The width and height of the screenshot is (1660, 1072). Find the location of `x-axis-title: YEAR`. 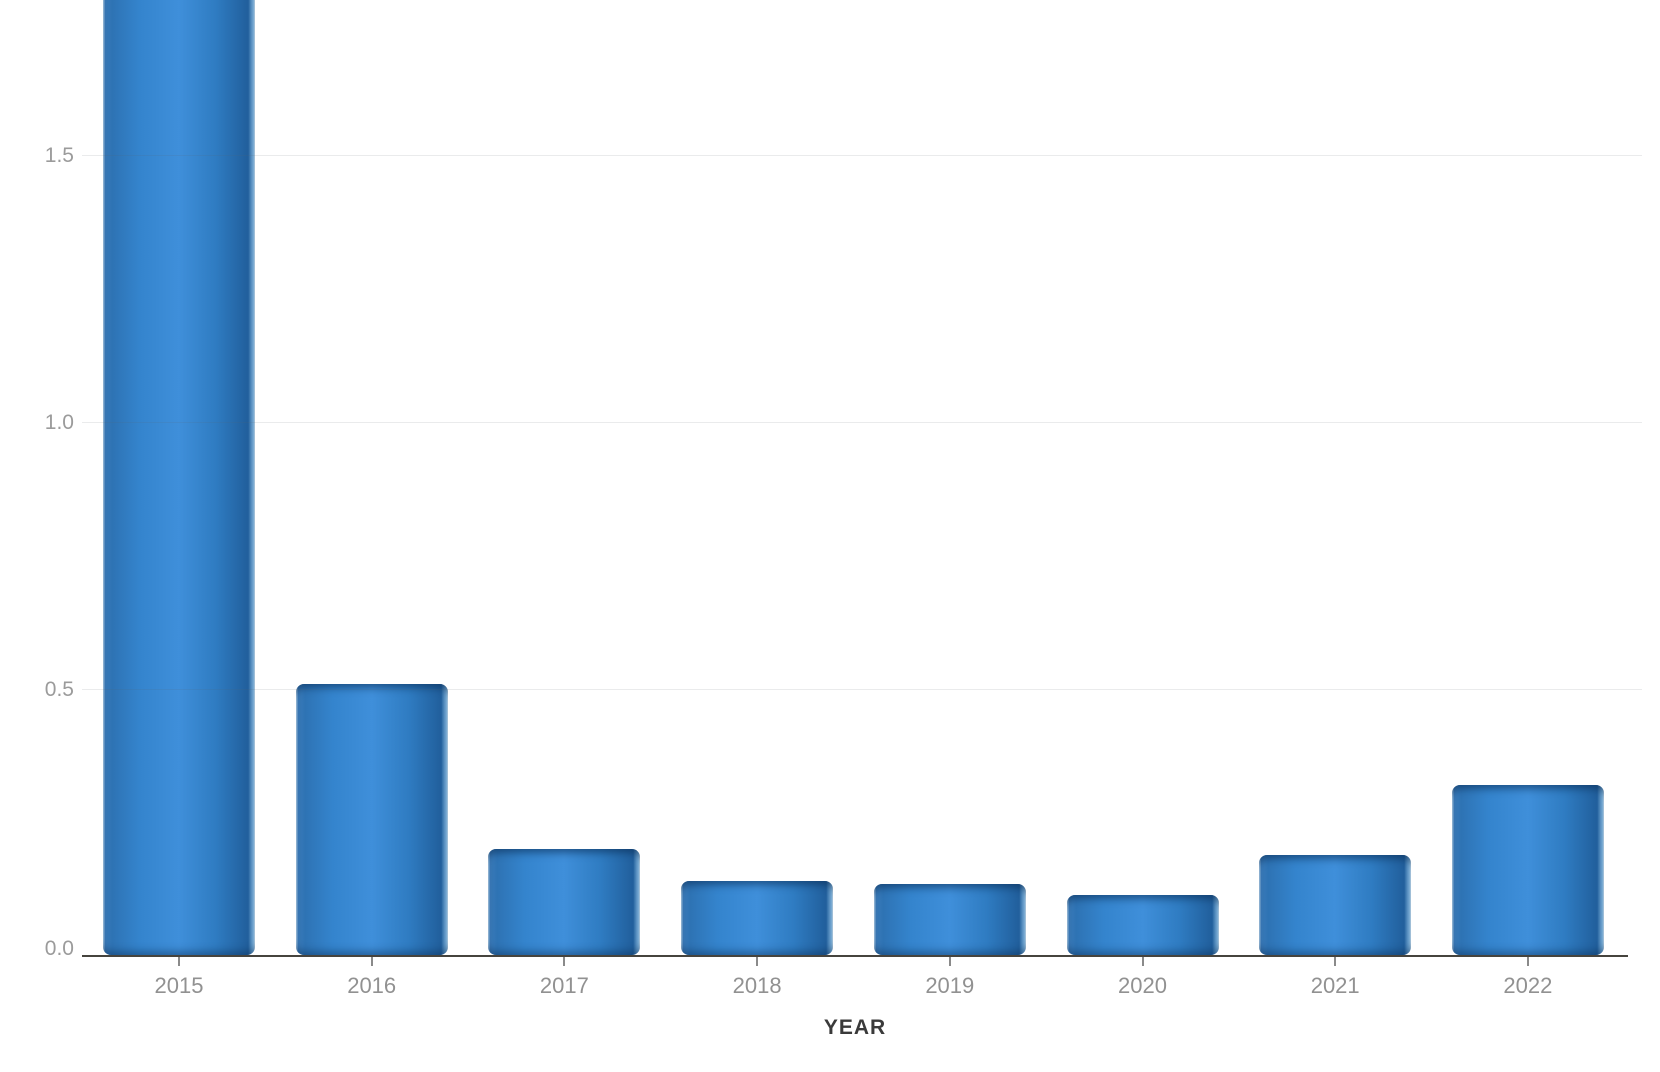

x-axis-title: YEAR is located at coordinates (855, 1027).